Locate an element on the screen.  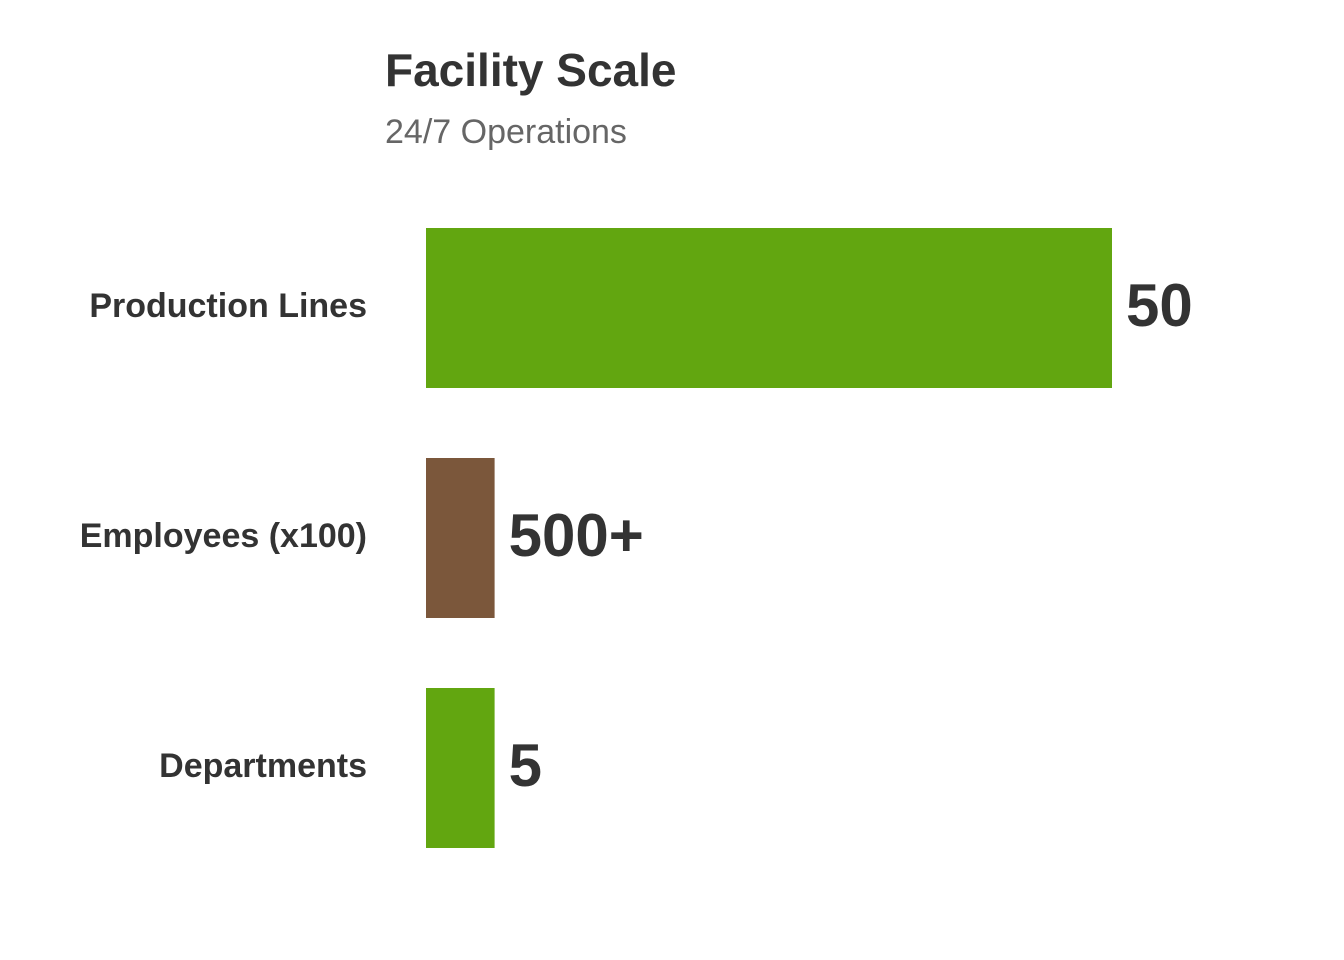
value-label: 5 is located at coordinates (525, 765).